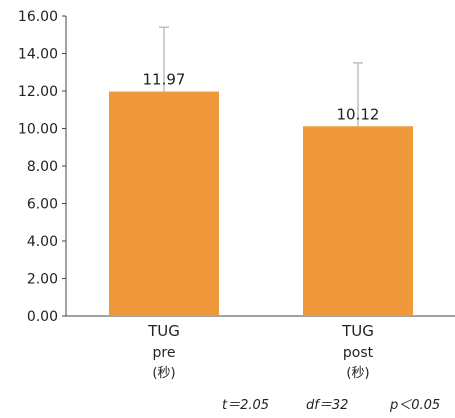 The height and width of the screenshot is (418, 455). I want to click on data-label: 10.12, so click(358, 114).